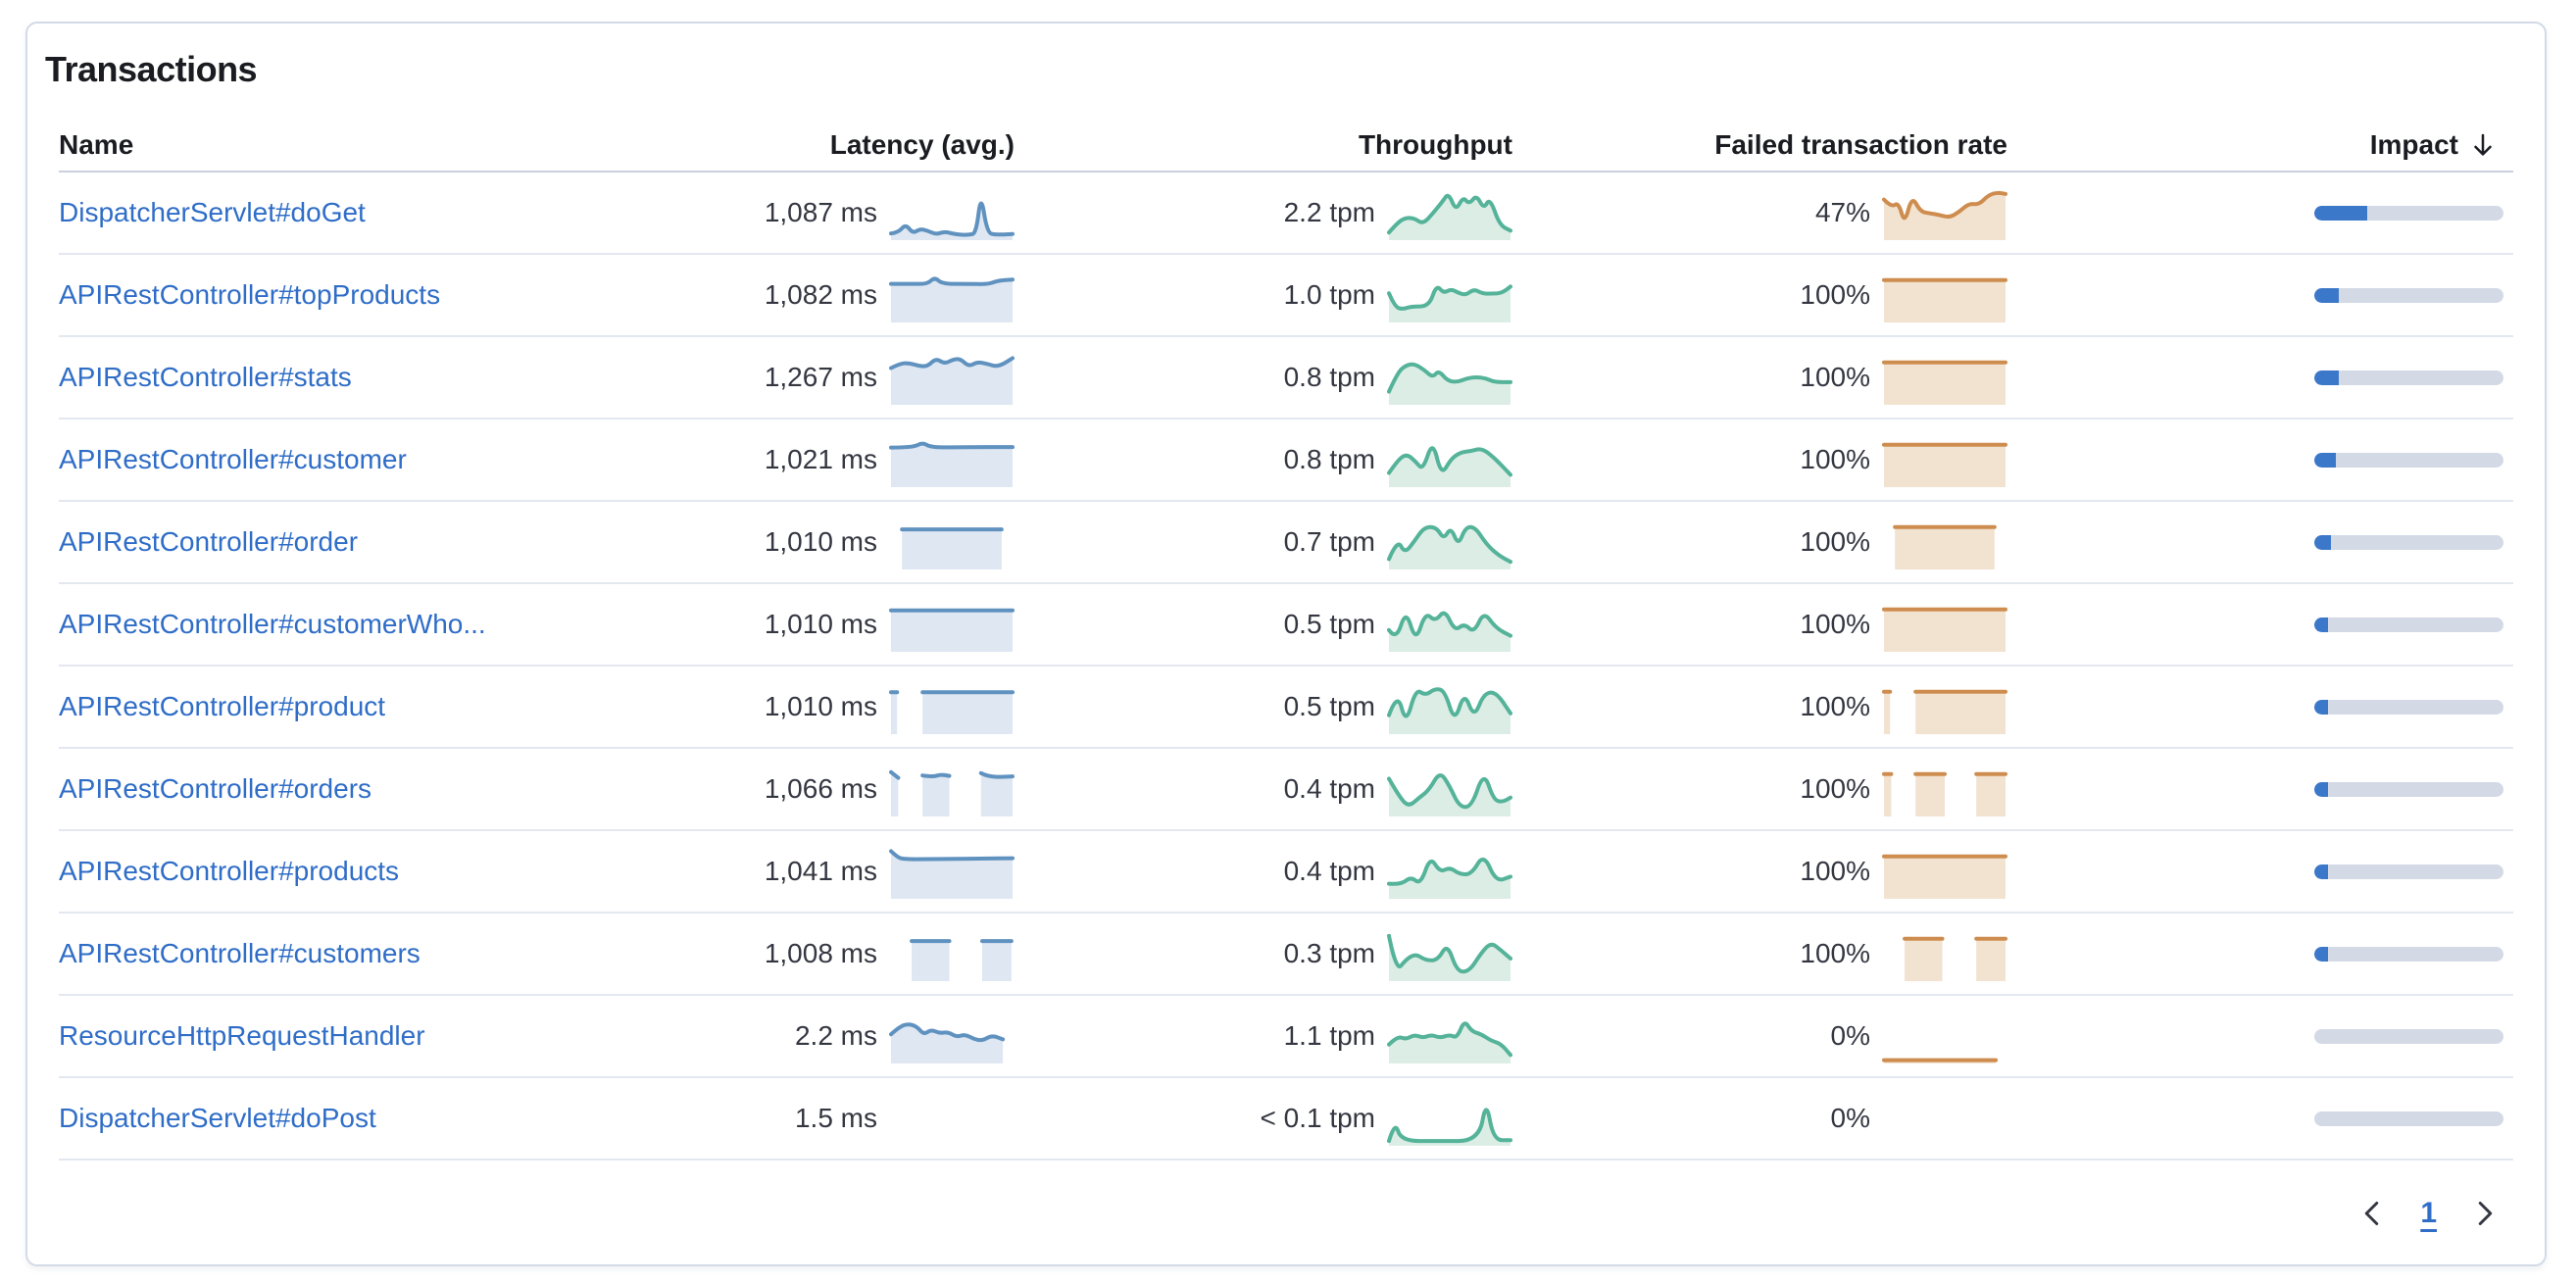 The image size is (2576, 1284). I want to click on chevron-left-icon, so click(2372, 1213).